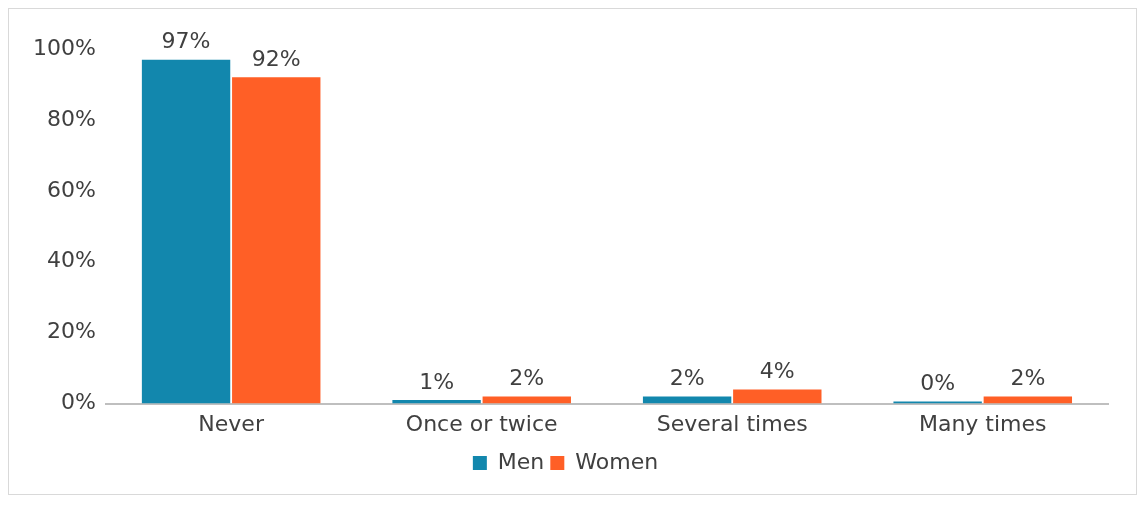  I want to click on y-tick-label: 0%, so click(78, 402).